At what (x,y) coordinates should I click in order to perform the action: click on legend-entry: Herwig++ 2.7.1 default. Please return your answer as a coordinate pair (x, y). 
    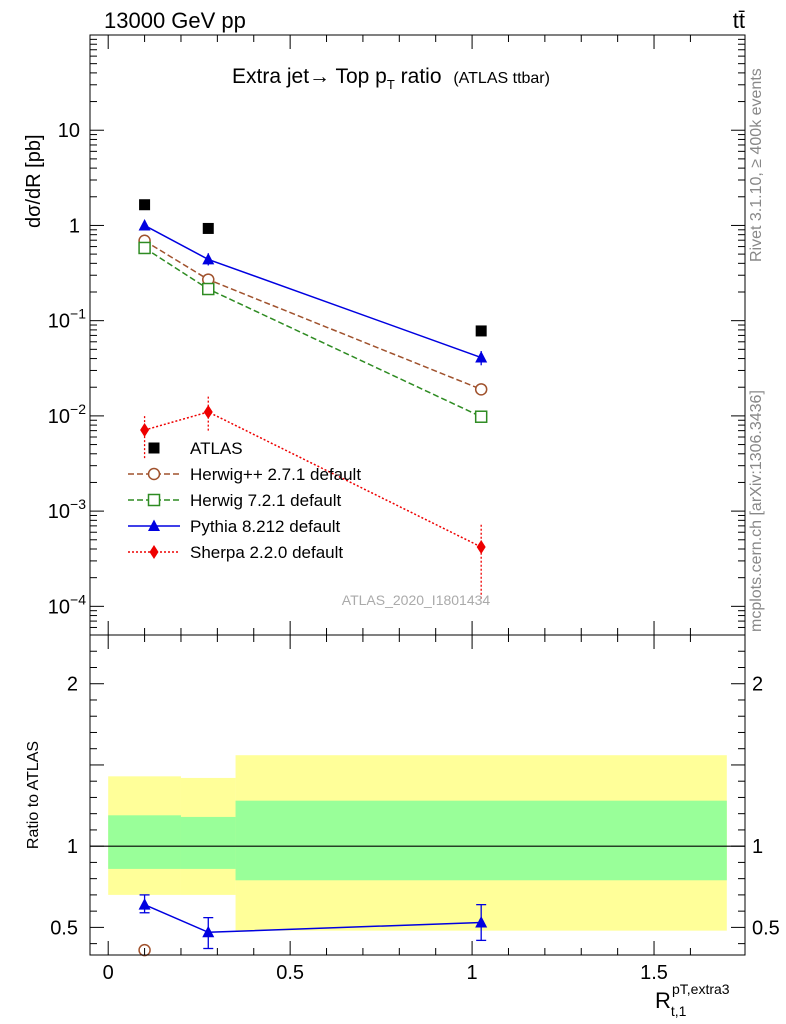
    Looking at the image, I should click on (244, 474).